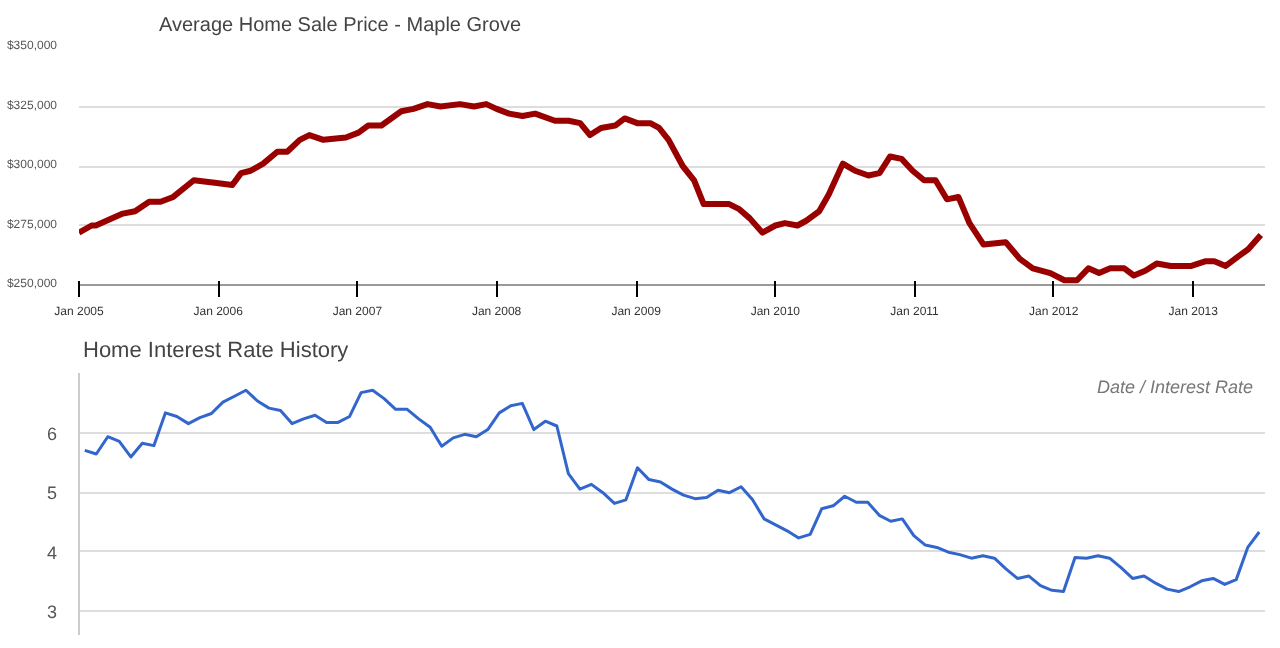  Describe the element at coordinates (52, 552) in the screenshot. I see `y-tick-label: 4` at that location.